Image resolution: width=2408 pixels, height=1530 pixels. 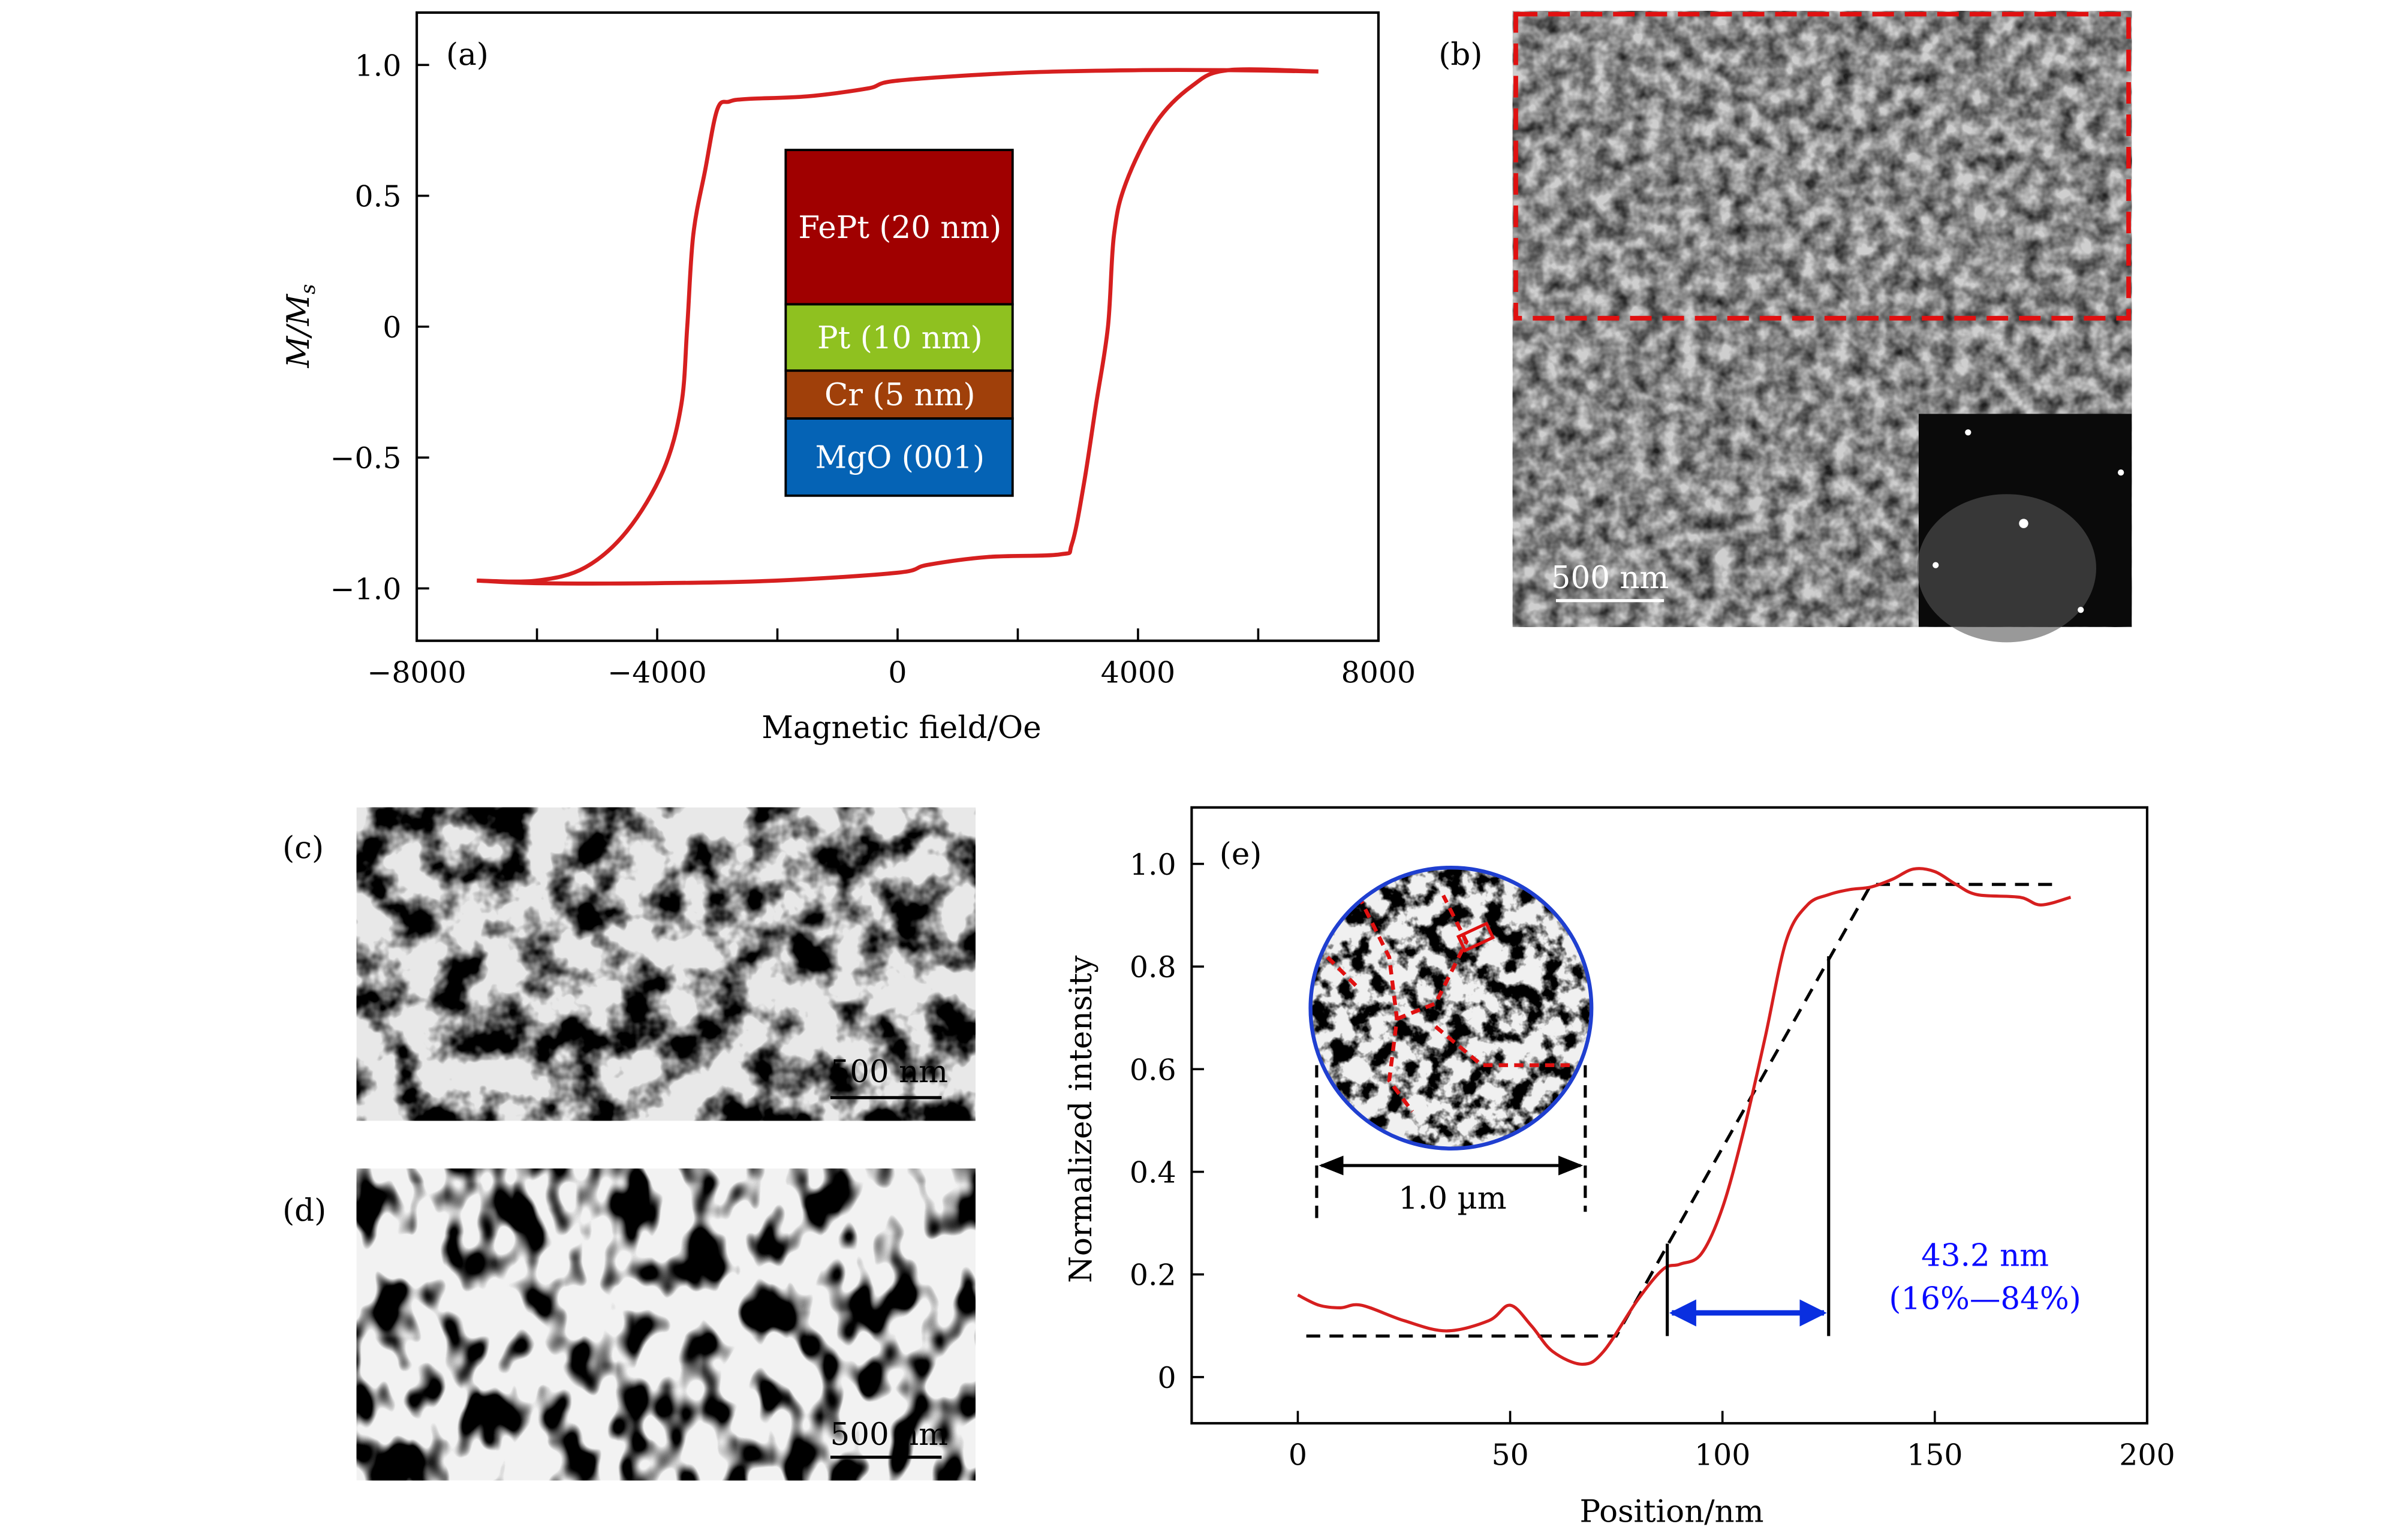 What do you see at coordinates (1985, 1299) in the screenshot?
I see `range-annotation: (16%—84%)` at bounding box center [1985, 1299].